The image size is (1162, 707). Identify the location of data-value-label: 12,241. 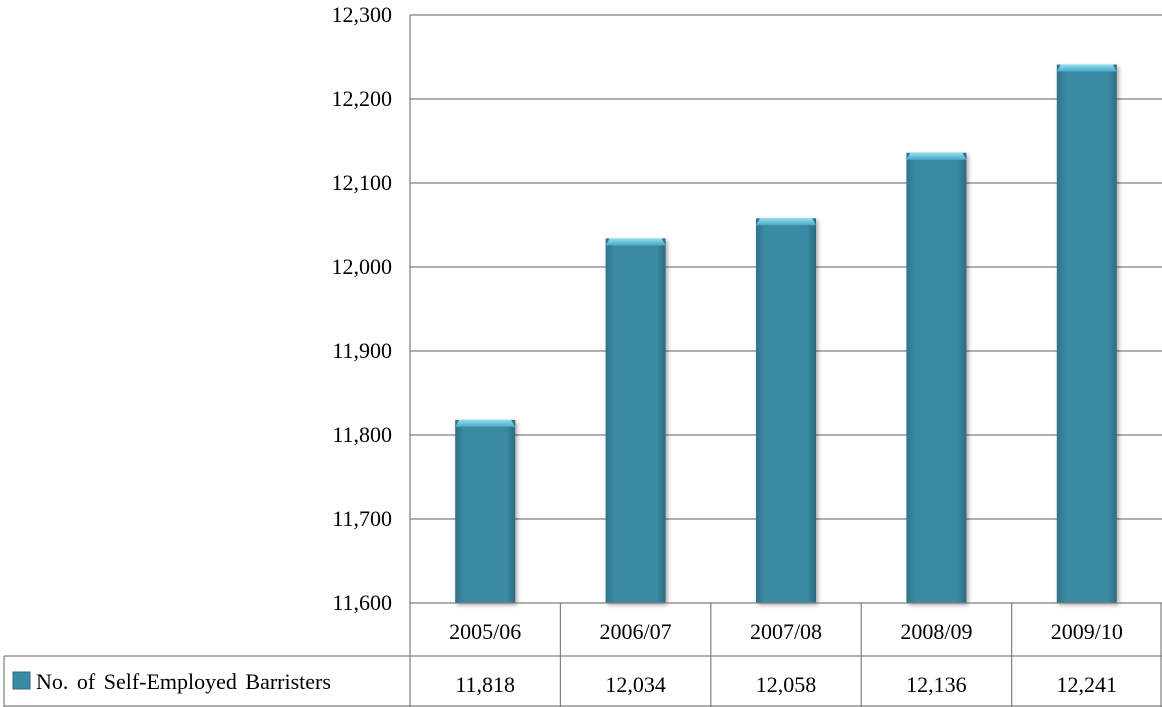
(1087, 684).